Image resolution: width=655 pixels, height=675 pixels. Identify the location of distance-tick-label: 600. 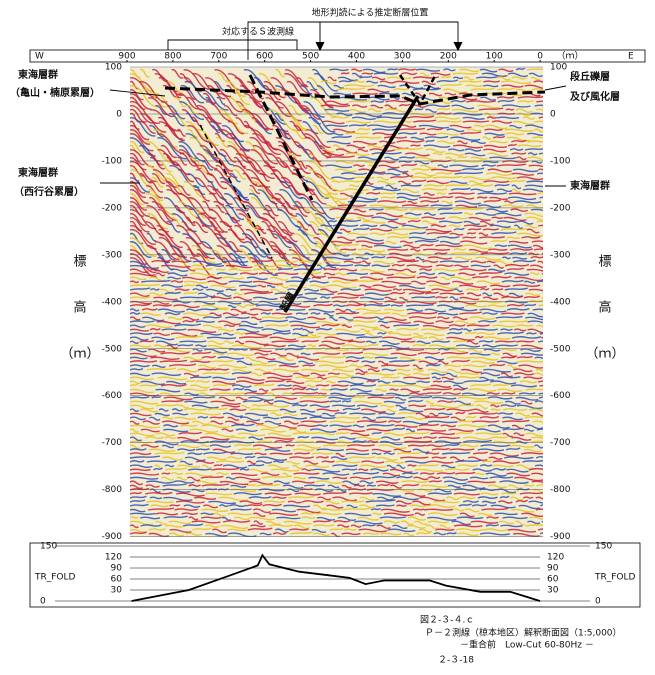
(264, 57).